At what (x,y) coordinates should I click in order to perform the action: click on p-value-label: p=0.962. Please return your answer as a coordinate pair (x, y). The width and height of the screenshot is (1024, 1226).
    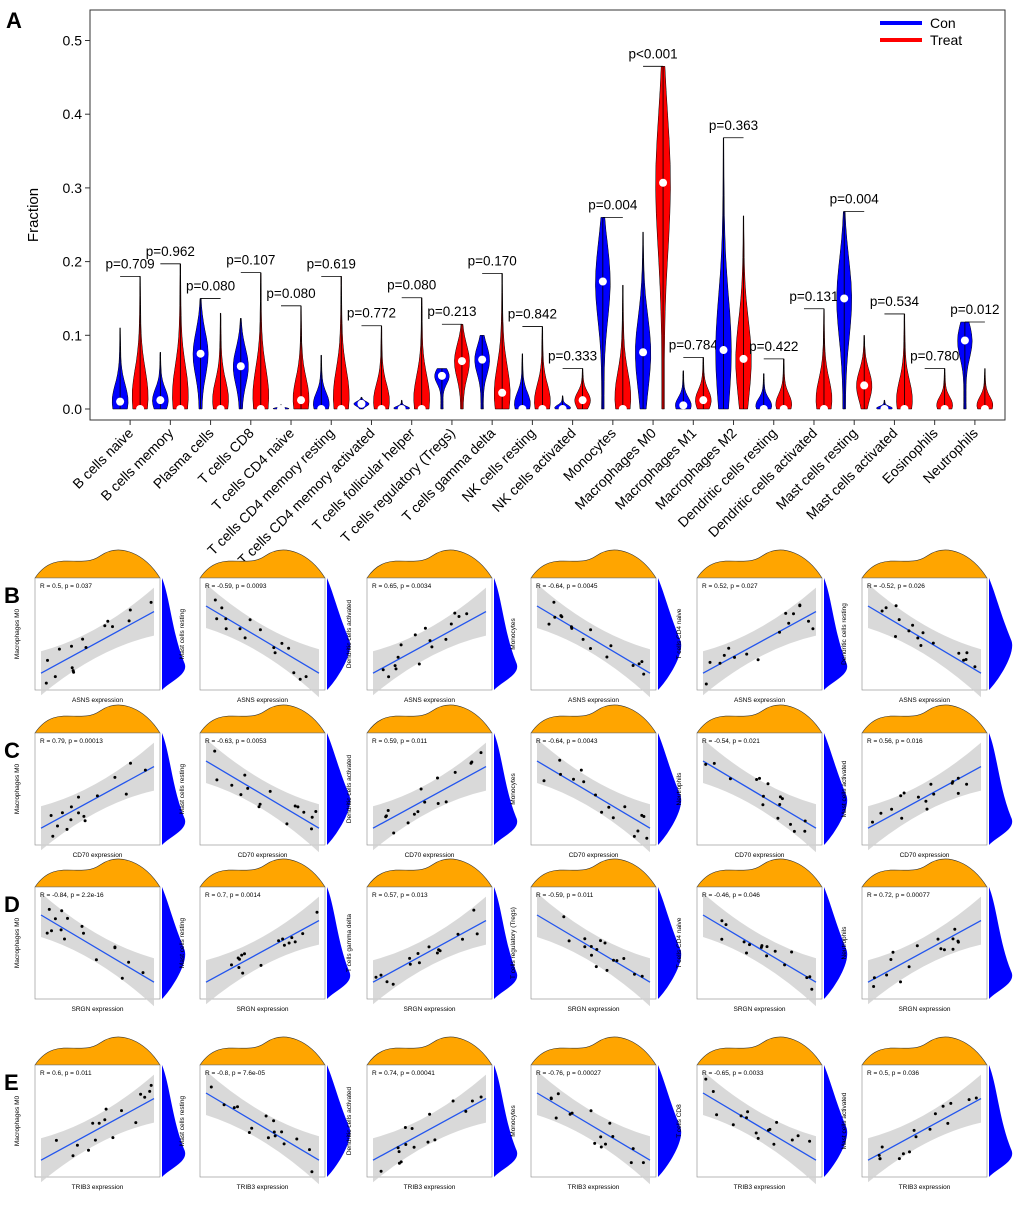
    Looking at the image, I should click on (170, 251).